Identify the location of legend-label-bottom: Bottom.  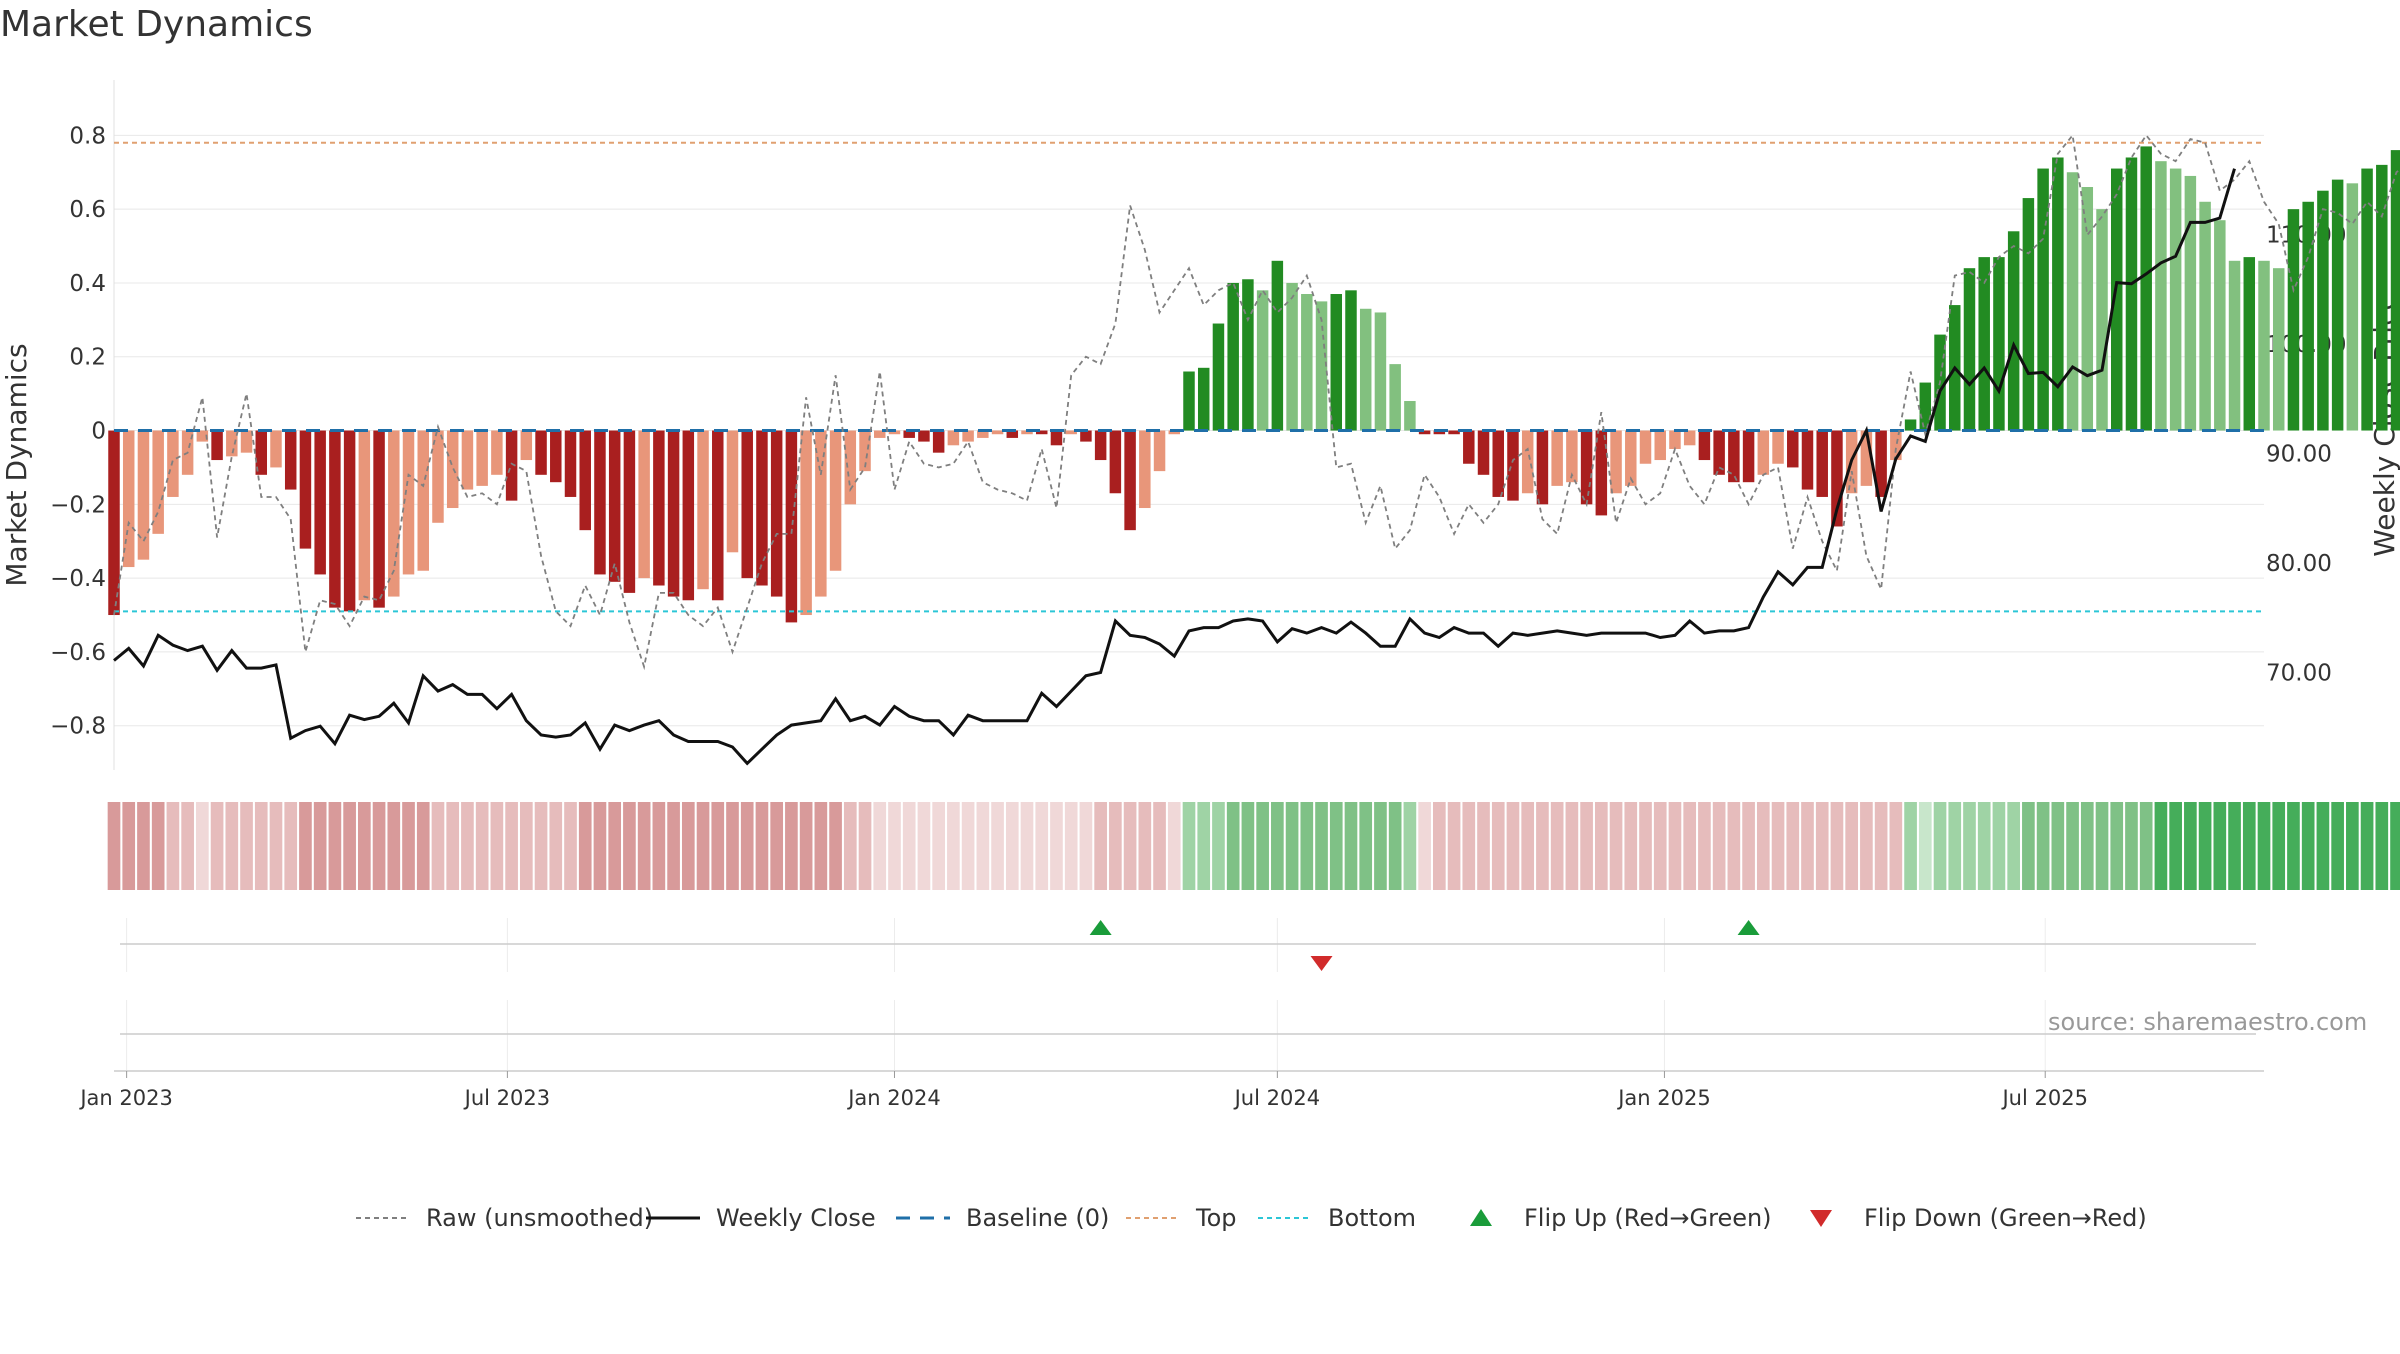
(1372, 1218).